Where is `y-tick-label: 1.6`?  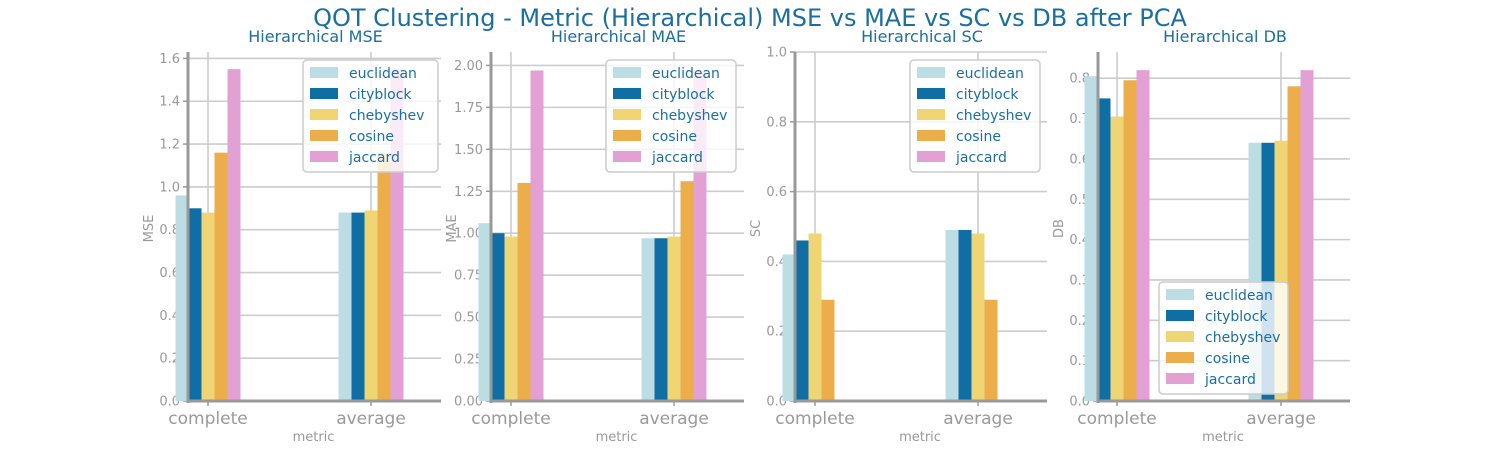 y-tick-label: 1.6 is located at coordinates (169, 59).